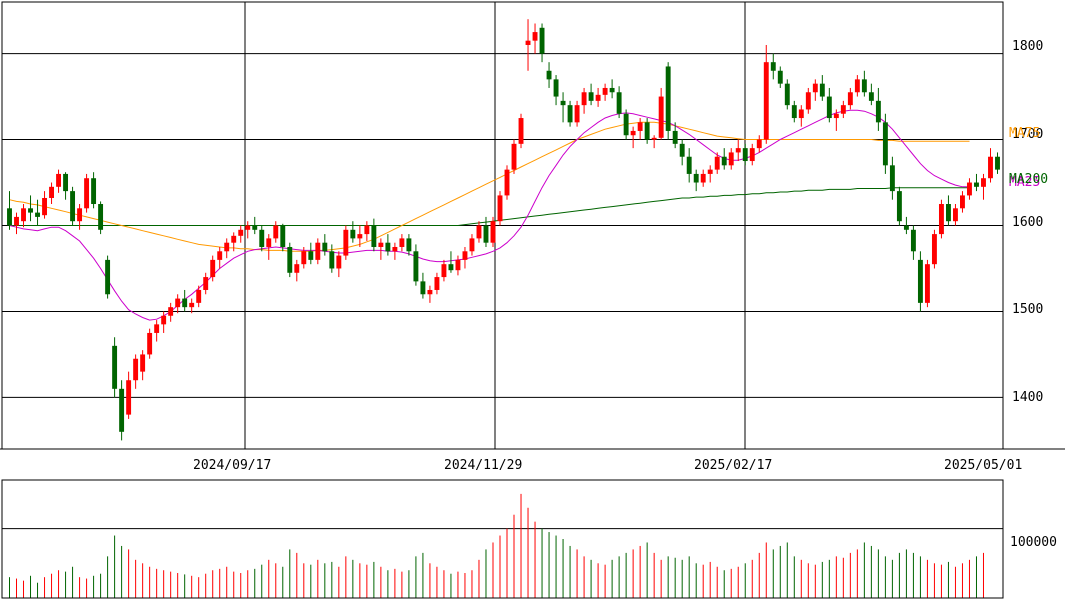  Describe the element at coordinates (983, 465) in the screenshot. I see `x-tick-label-2025-05-01: 2025/05/01` at that location.